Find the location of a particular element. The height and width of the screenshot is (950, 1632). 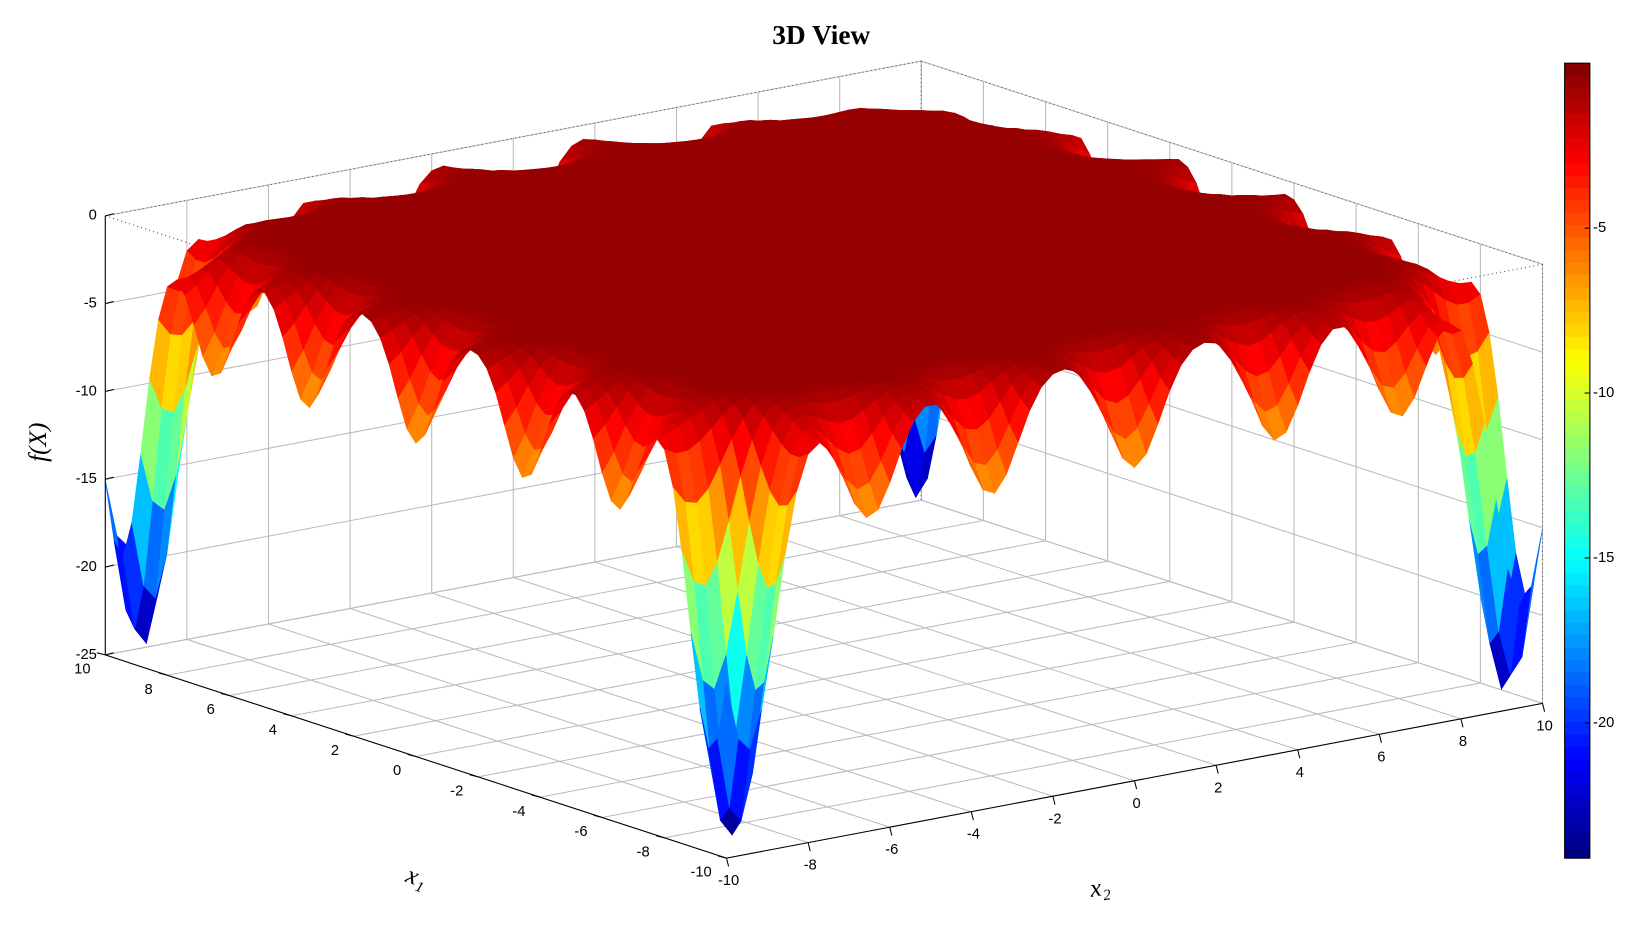

x-tick-label: 6 is located at coordinates (211, 710).